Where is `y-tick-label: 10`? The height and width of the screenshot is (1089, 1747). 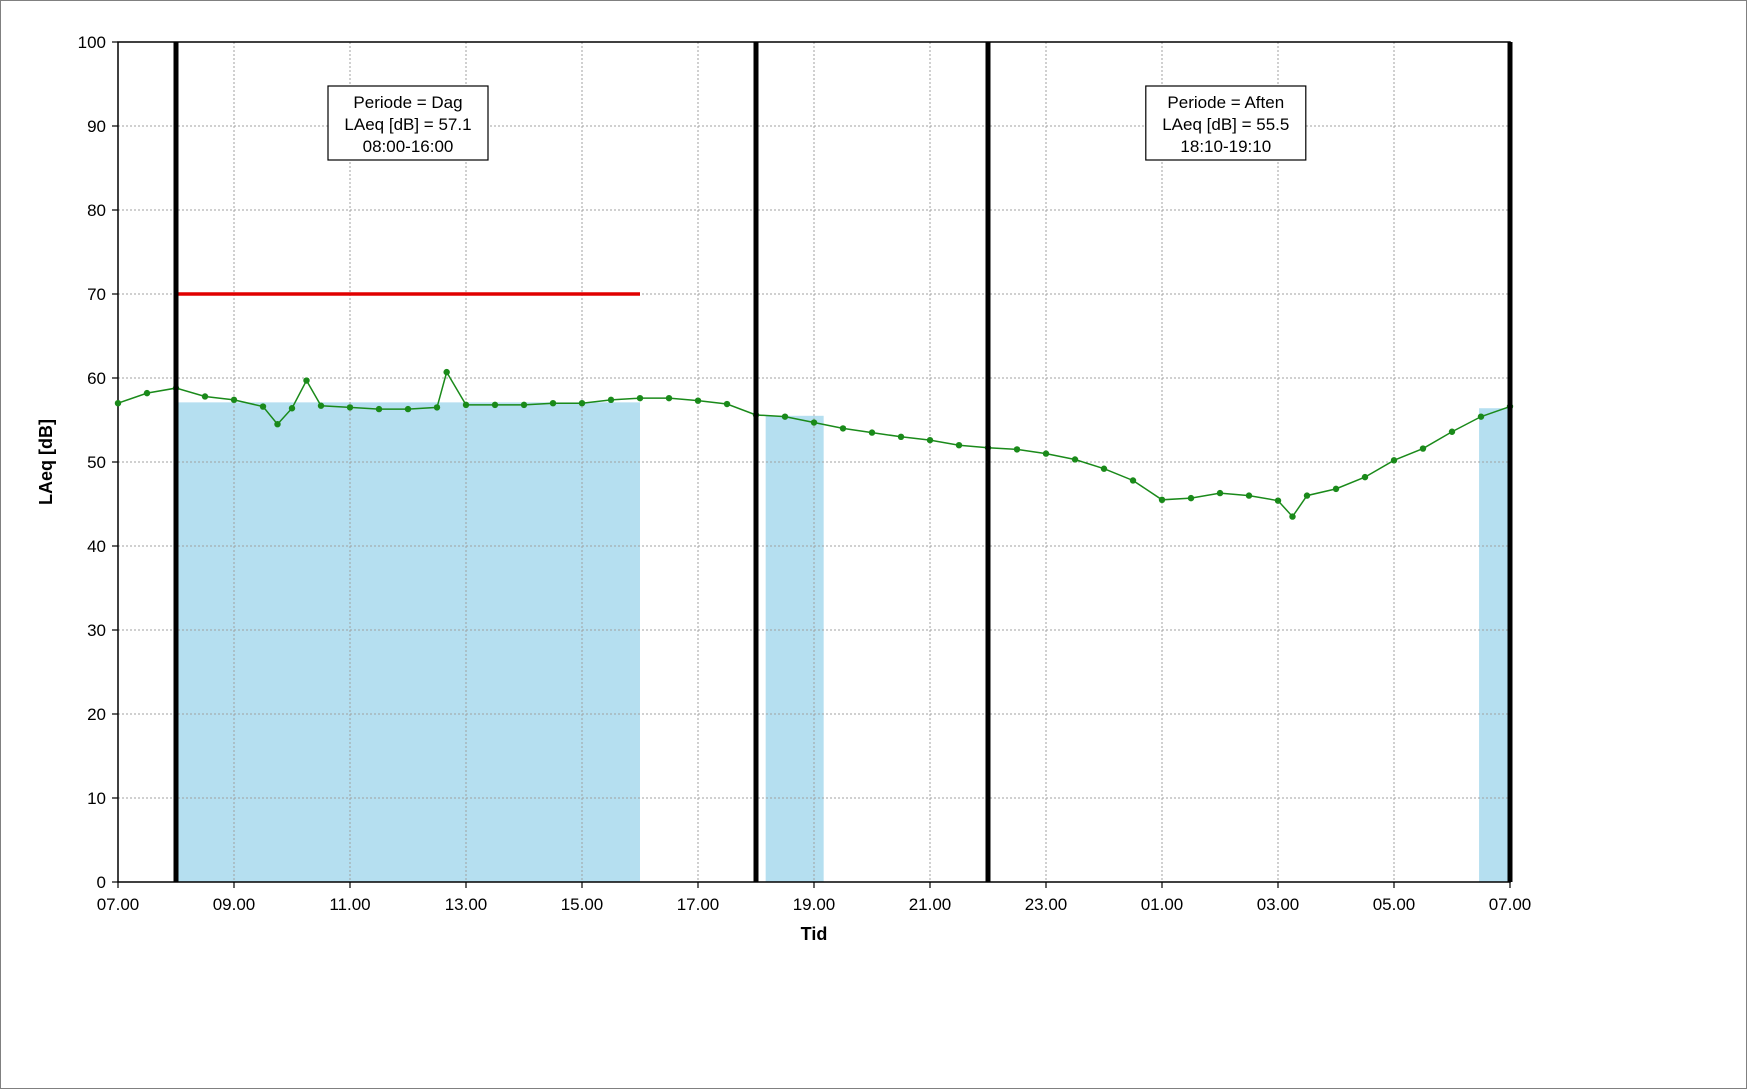 y-tick-label: 10 is located at coordinates (96, 798).